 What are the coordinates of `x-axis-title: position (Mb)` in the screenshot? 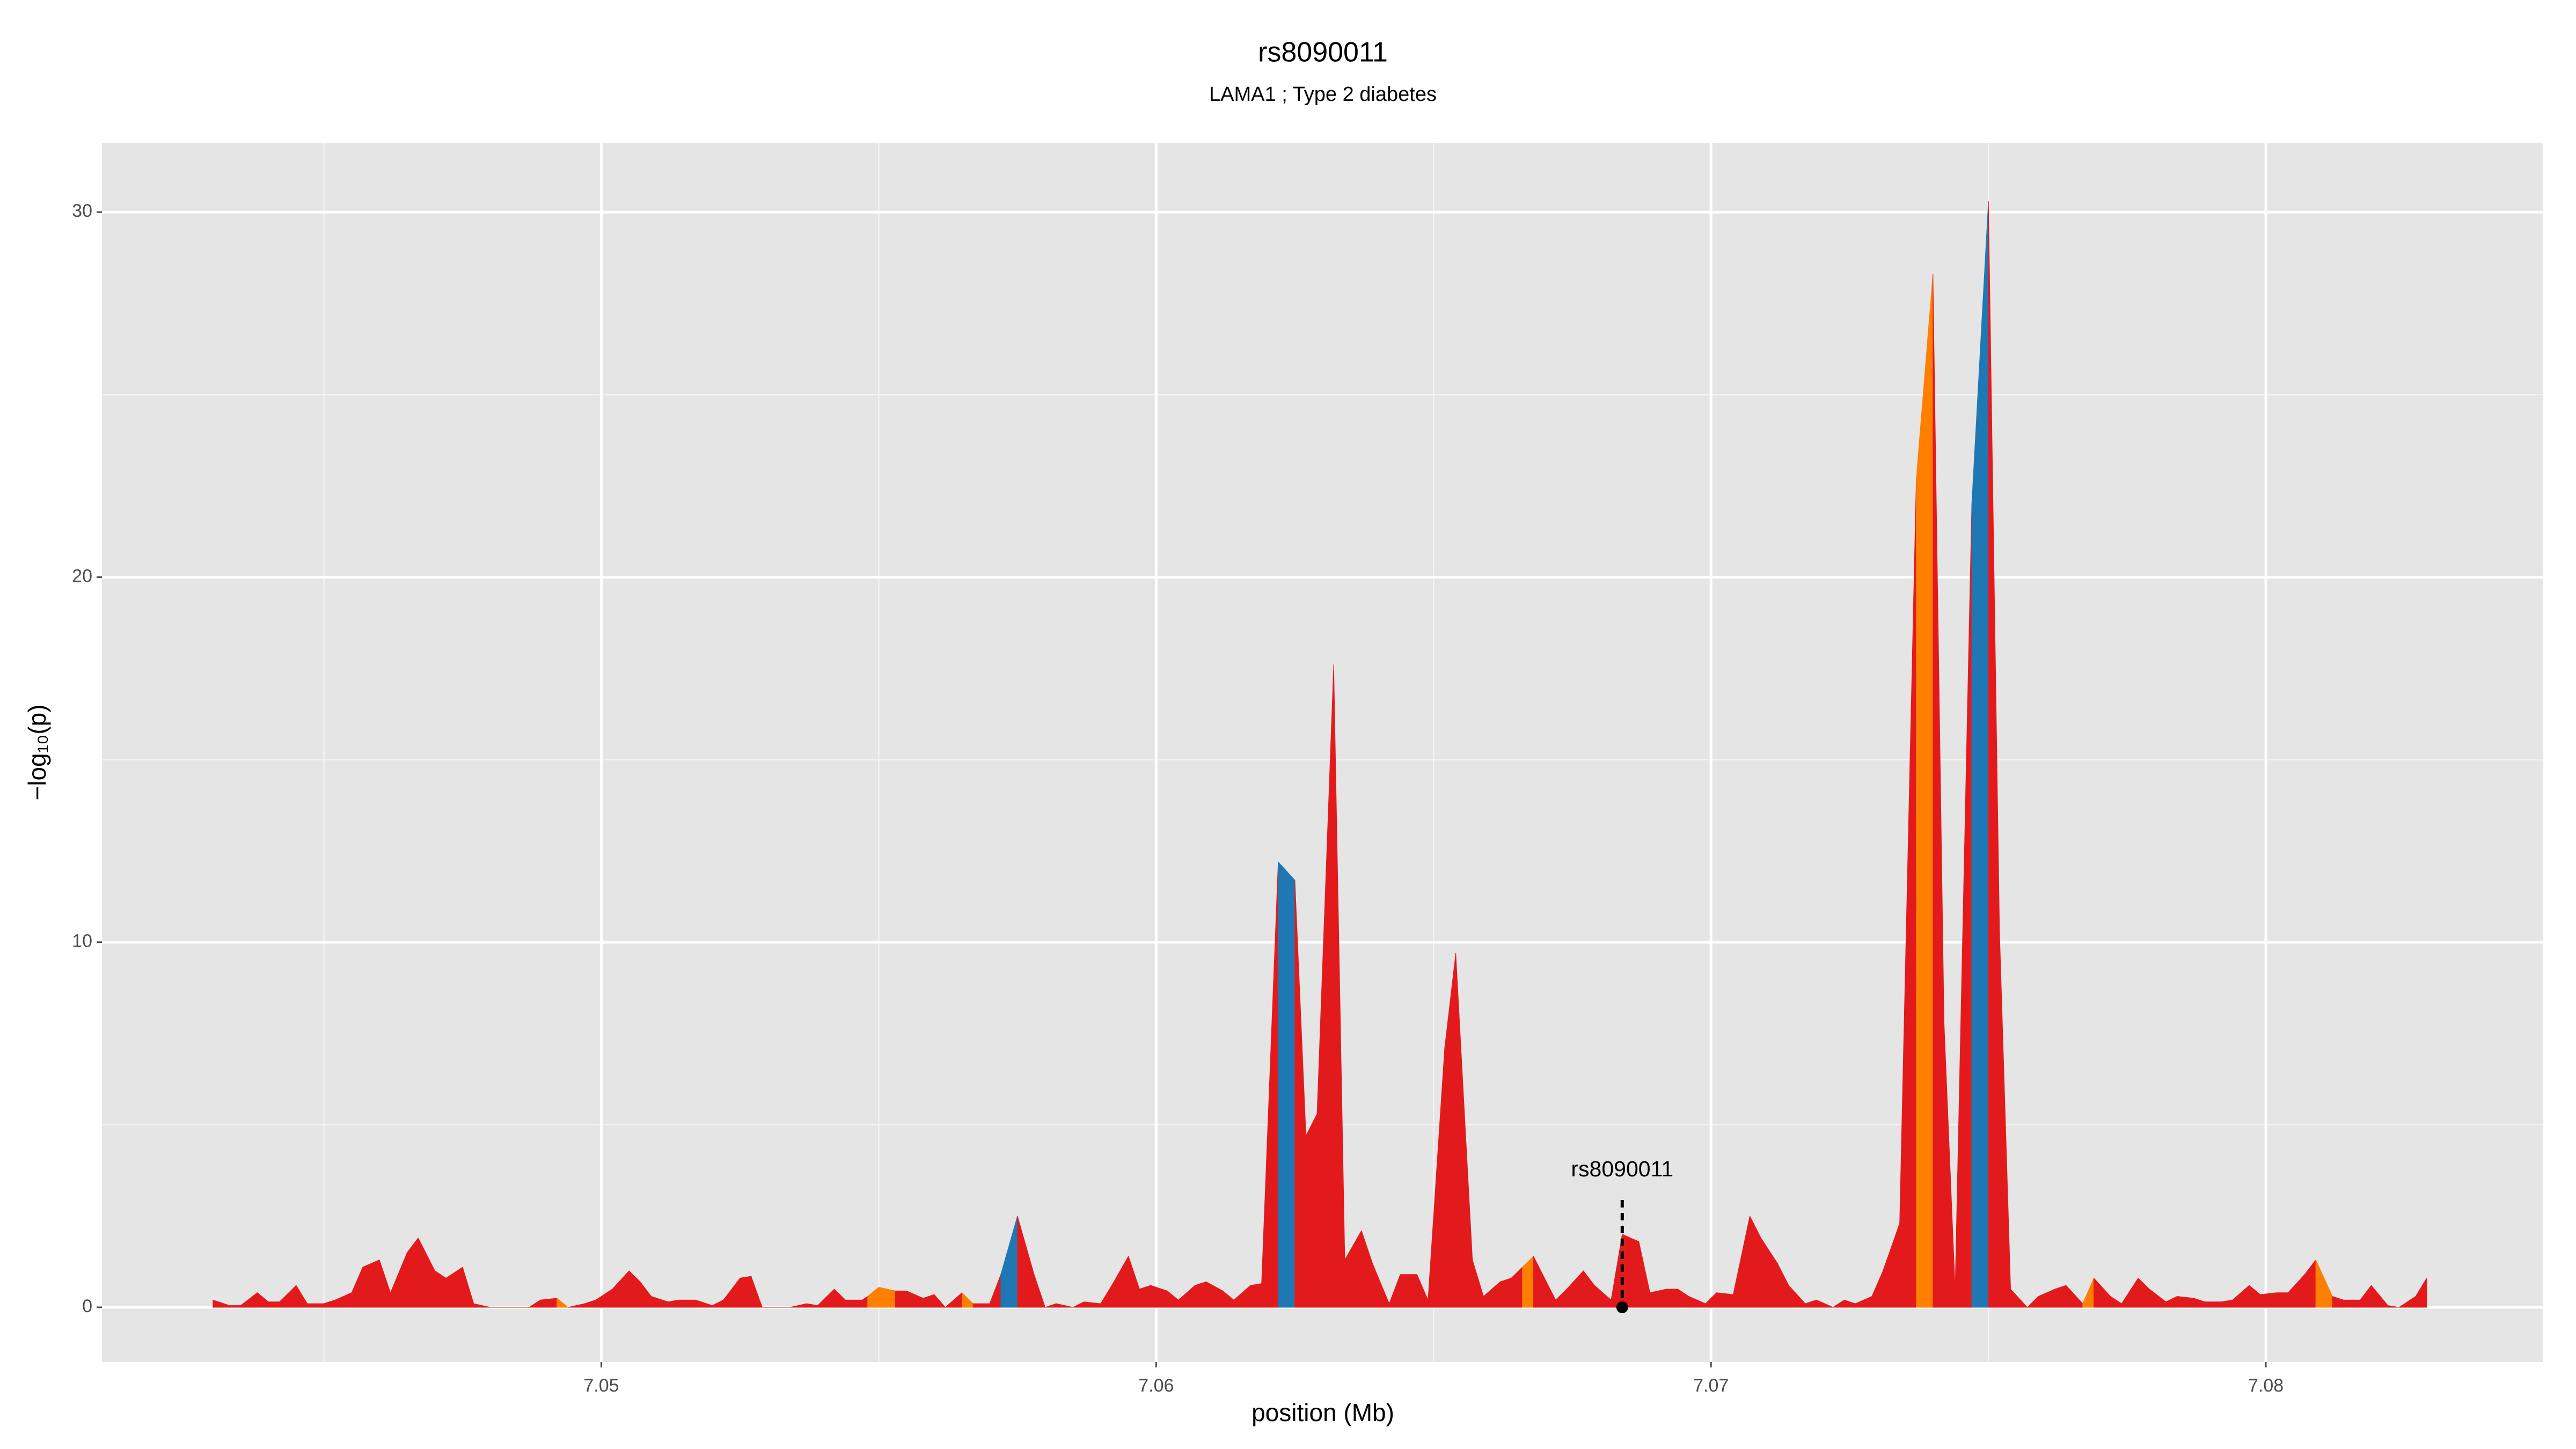 It's located at (1323, 1412).